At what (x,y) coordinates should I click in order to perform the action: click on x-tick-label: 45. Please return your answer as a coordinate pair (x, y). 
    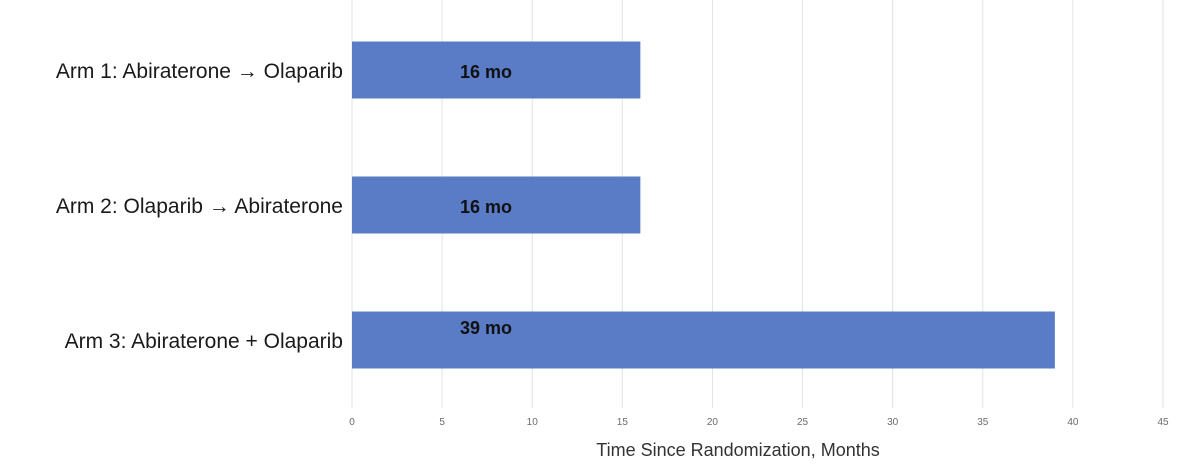
    Looking at the image, I should click on (1163, 422).